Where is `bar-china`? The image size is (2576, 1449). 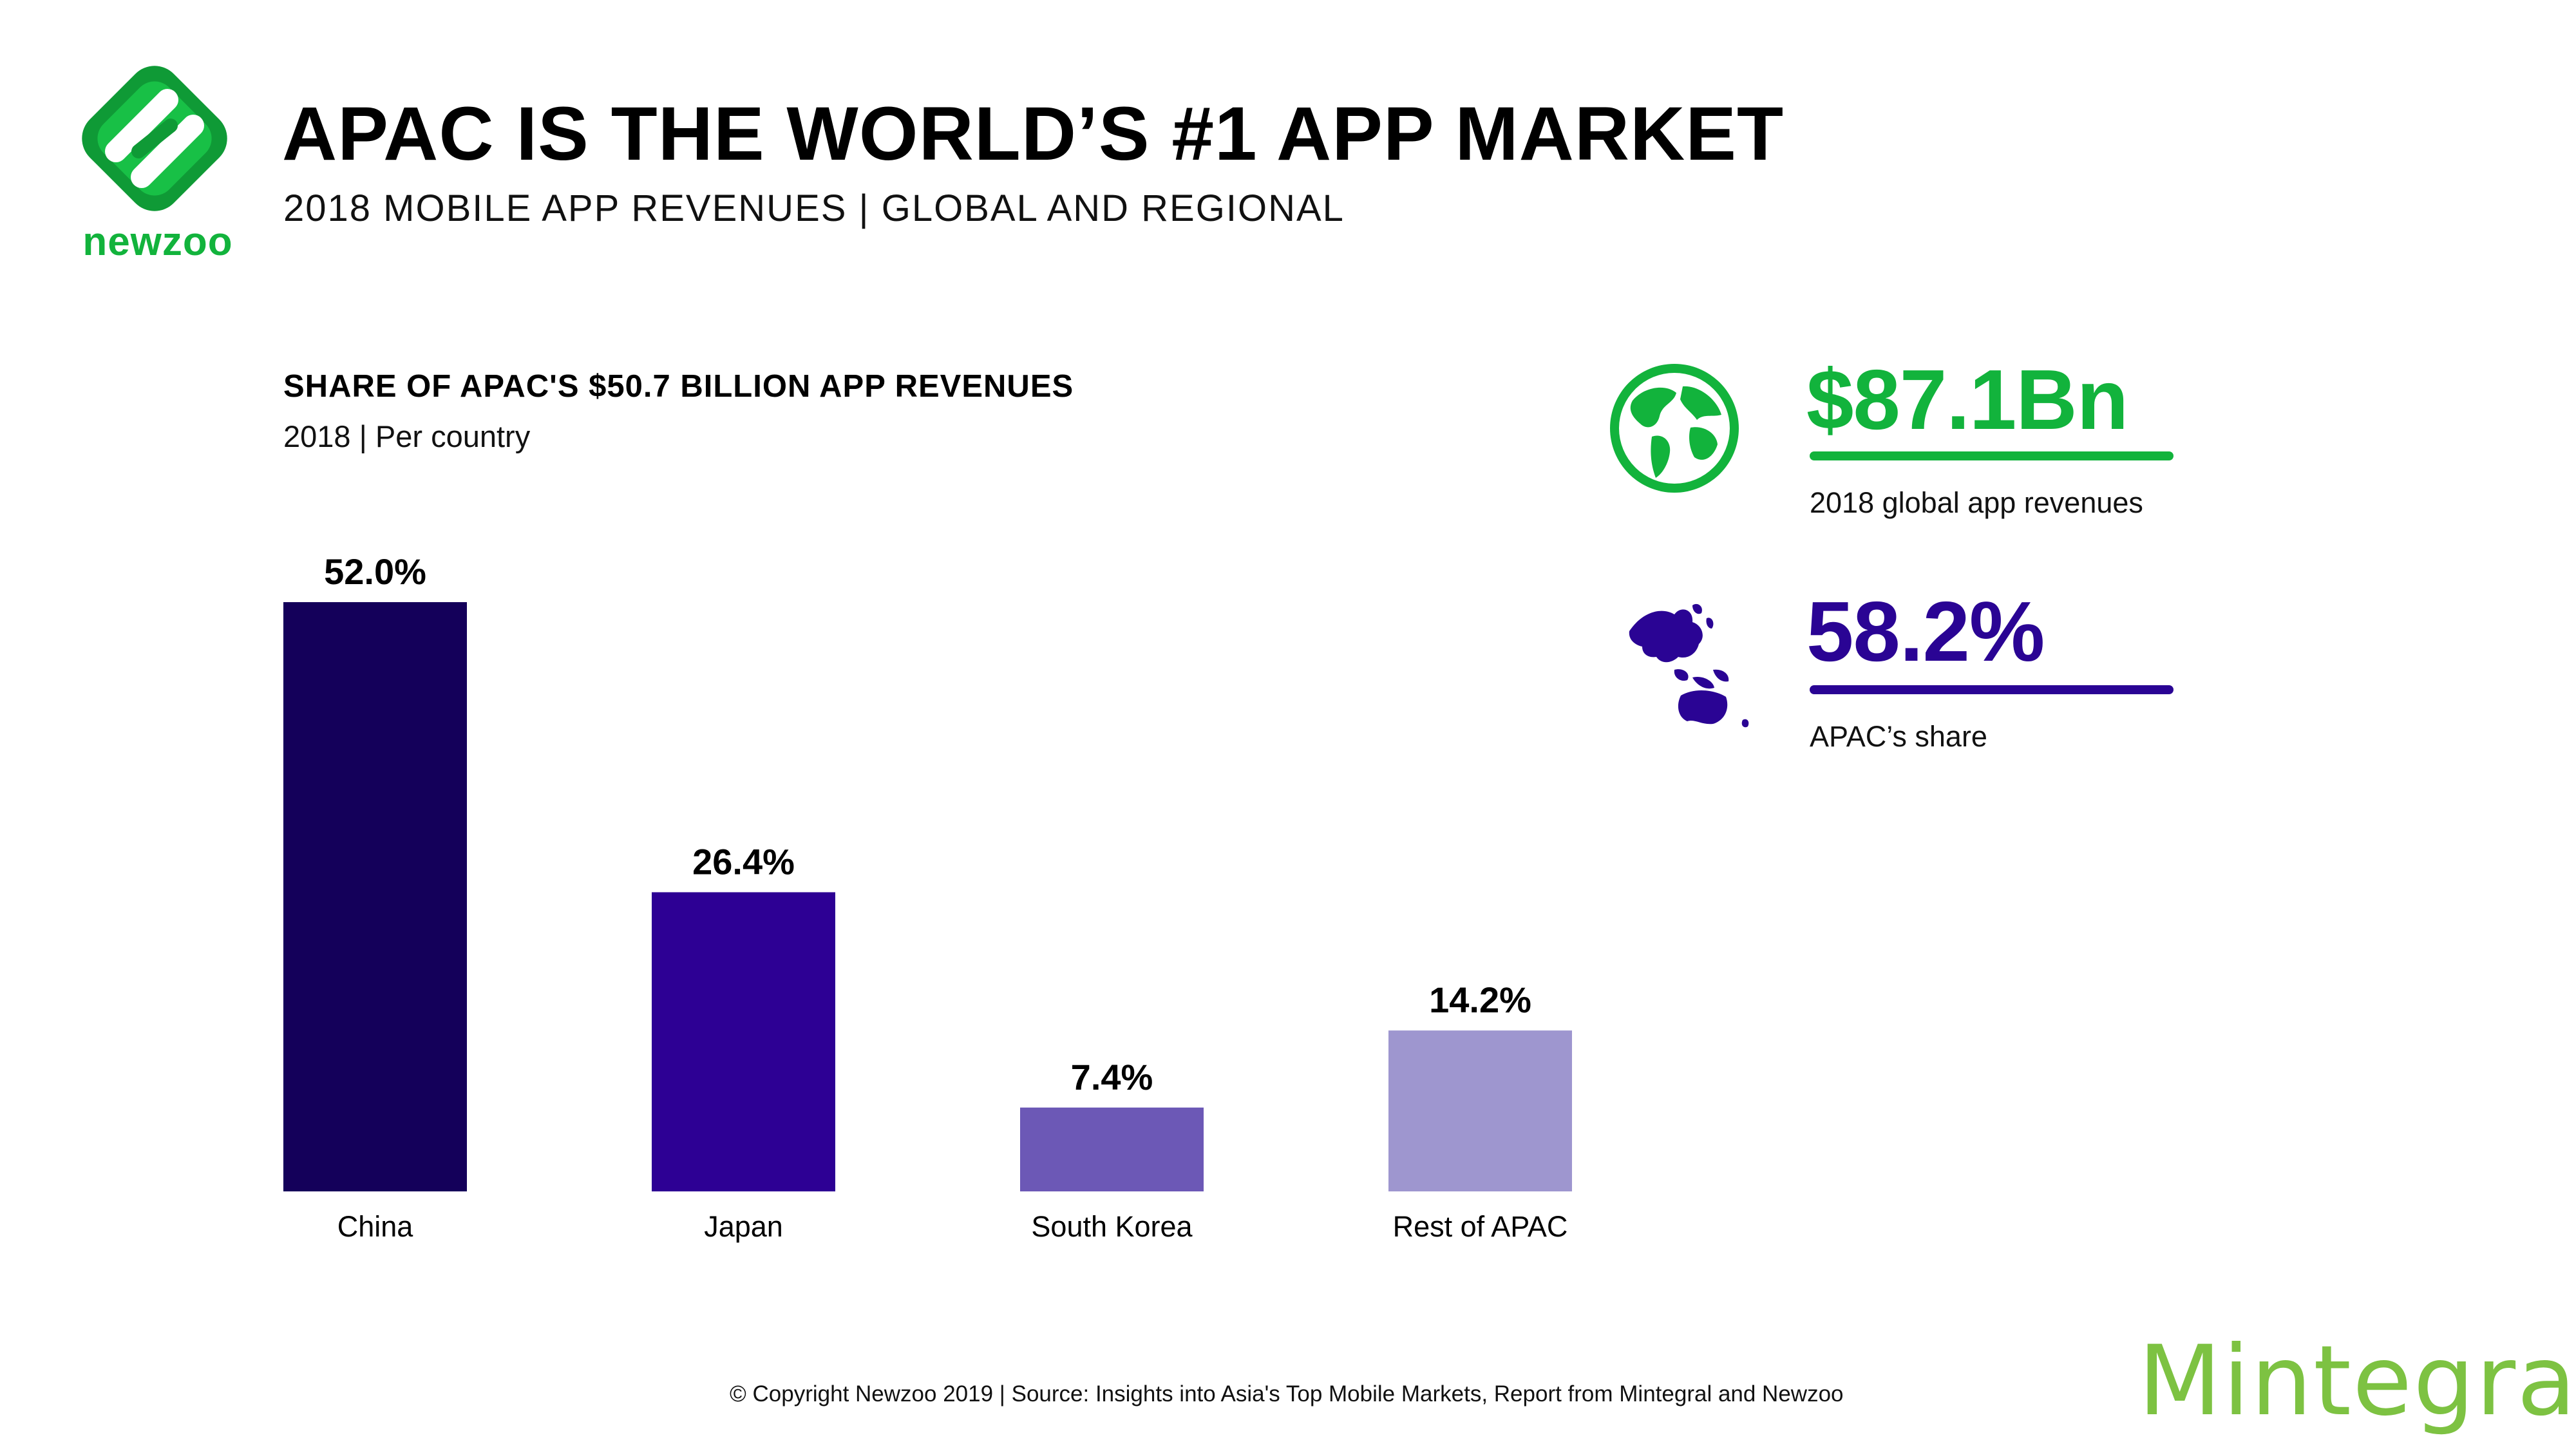 bar-china is located at coordinates (375, 897).